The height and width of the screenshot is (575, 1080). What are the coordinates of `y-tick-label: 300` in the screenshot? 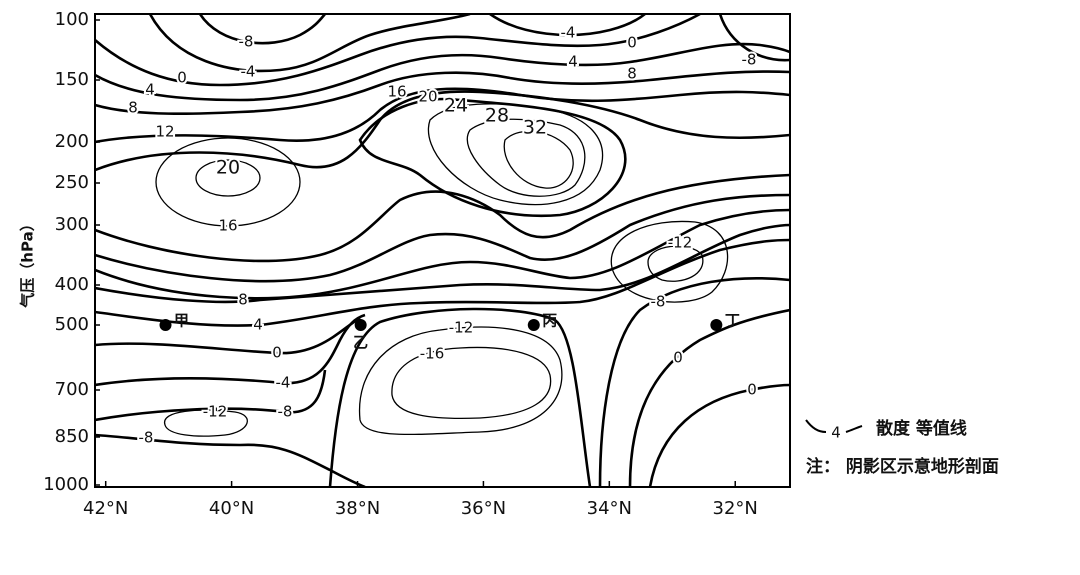 It's located at (72, 224).